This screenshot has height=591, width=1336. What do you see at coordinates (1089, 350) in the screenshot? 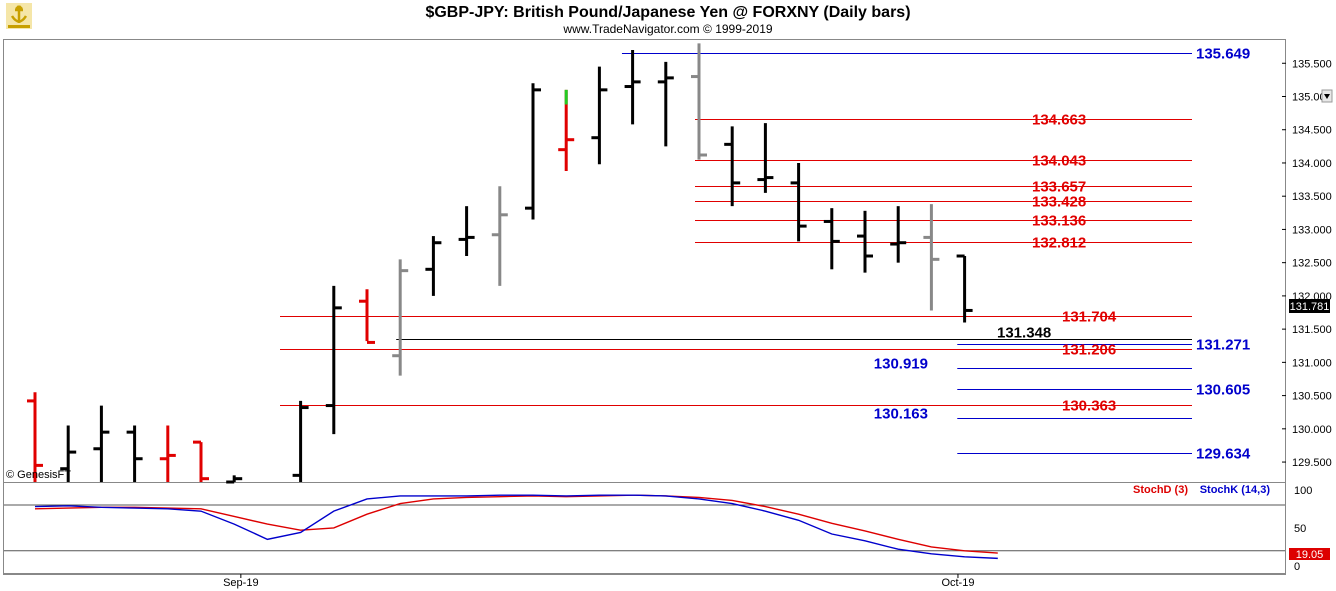
I see `level-label: 131.206` at bounding box center [1089, 350].